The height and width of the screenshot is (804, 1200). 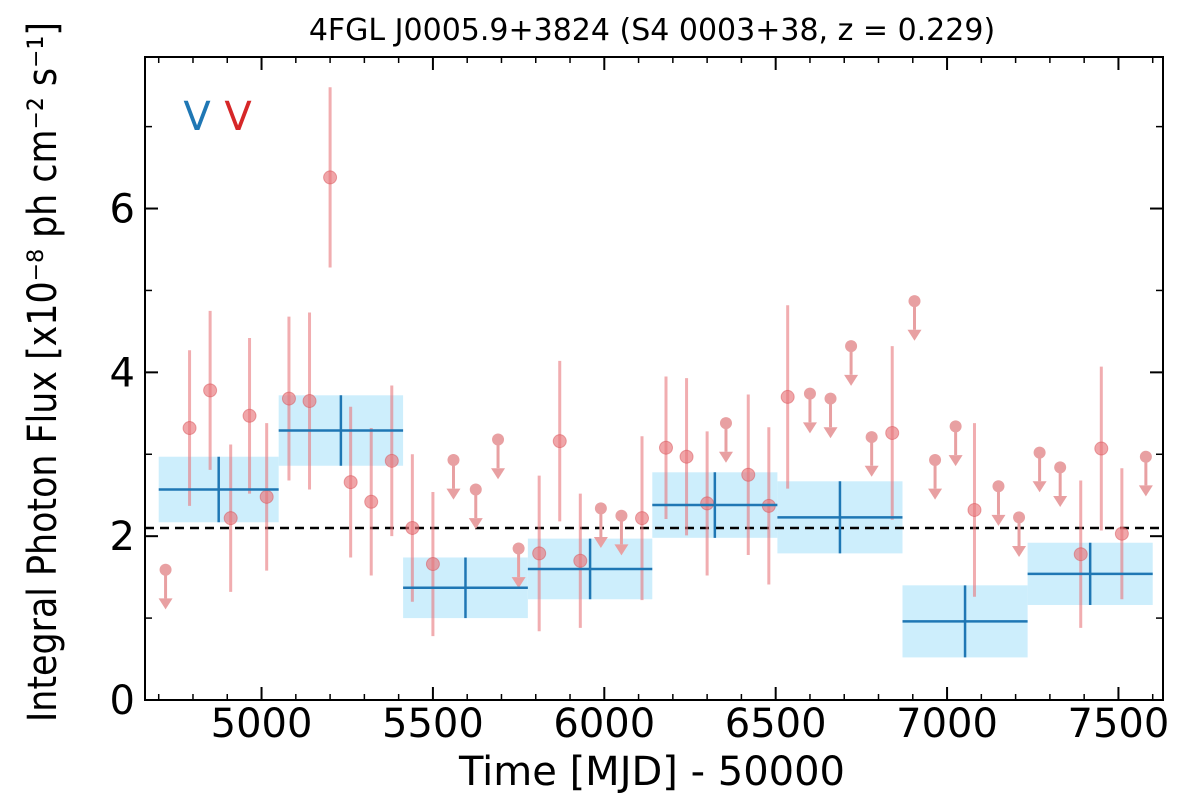 What do you see at coordinates (1119, 724) in the screenshot?
I see `x-tick-label: 7500` at bounding box center [1119, 724].